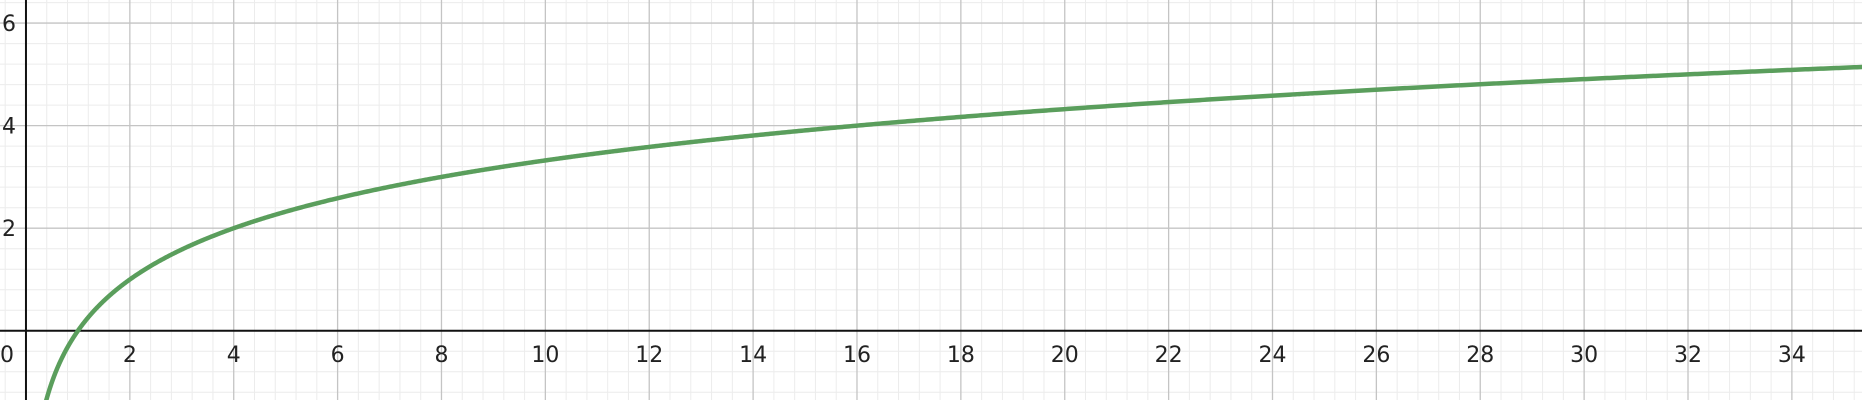 The height and width of the screenshot is (400, 1862). Describe the element at coordinates (9, 24) in the screenshot. I see `y-tick-label: 6` at that location.